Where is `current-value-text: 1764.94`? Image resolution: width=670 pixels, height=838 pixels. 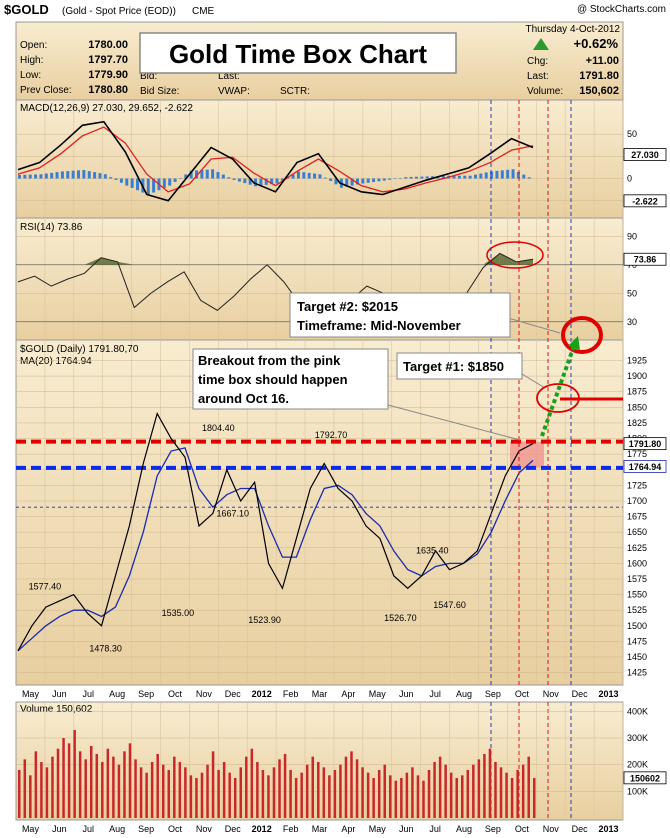 current-value-text: 1764.94 is located at coordinates (645, 467).